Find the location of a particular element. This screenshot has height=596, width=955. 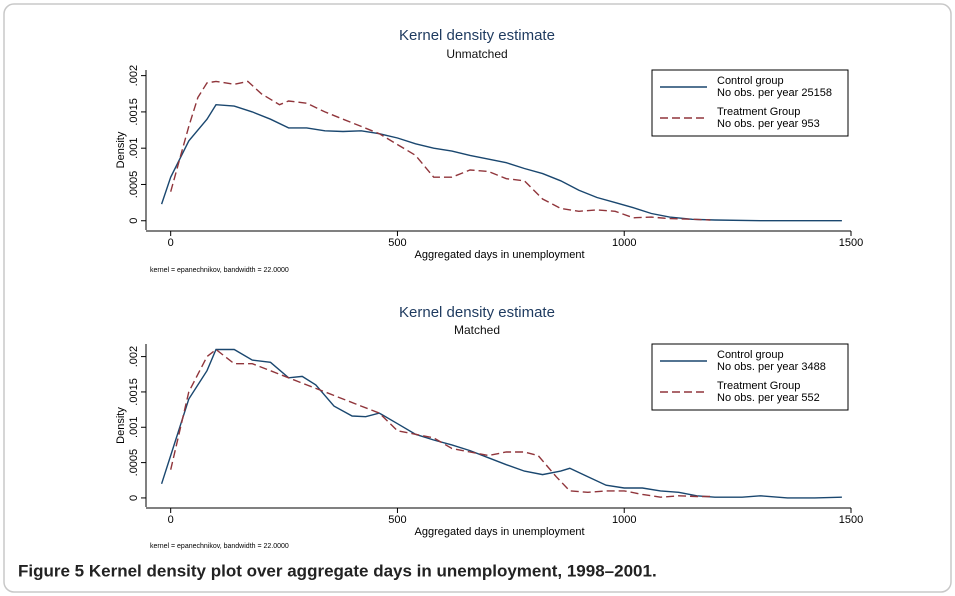

legend-description: No obs. per year 953 is located at coordinates (768, 124).